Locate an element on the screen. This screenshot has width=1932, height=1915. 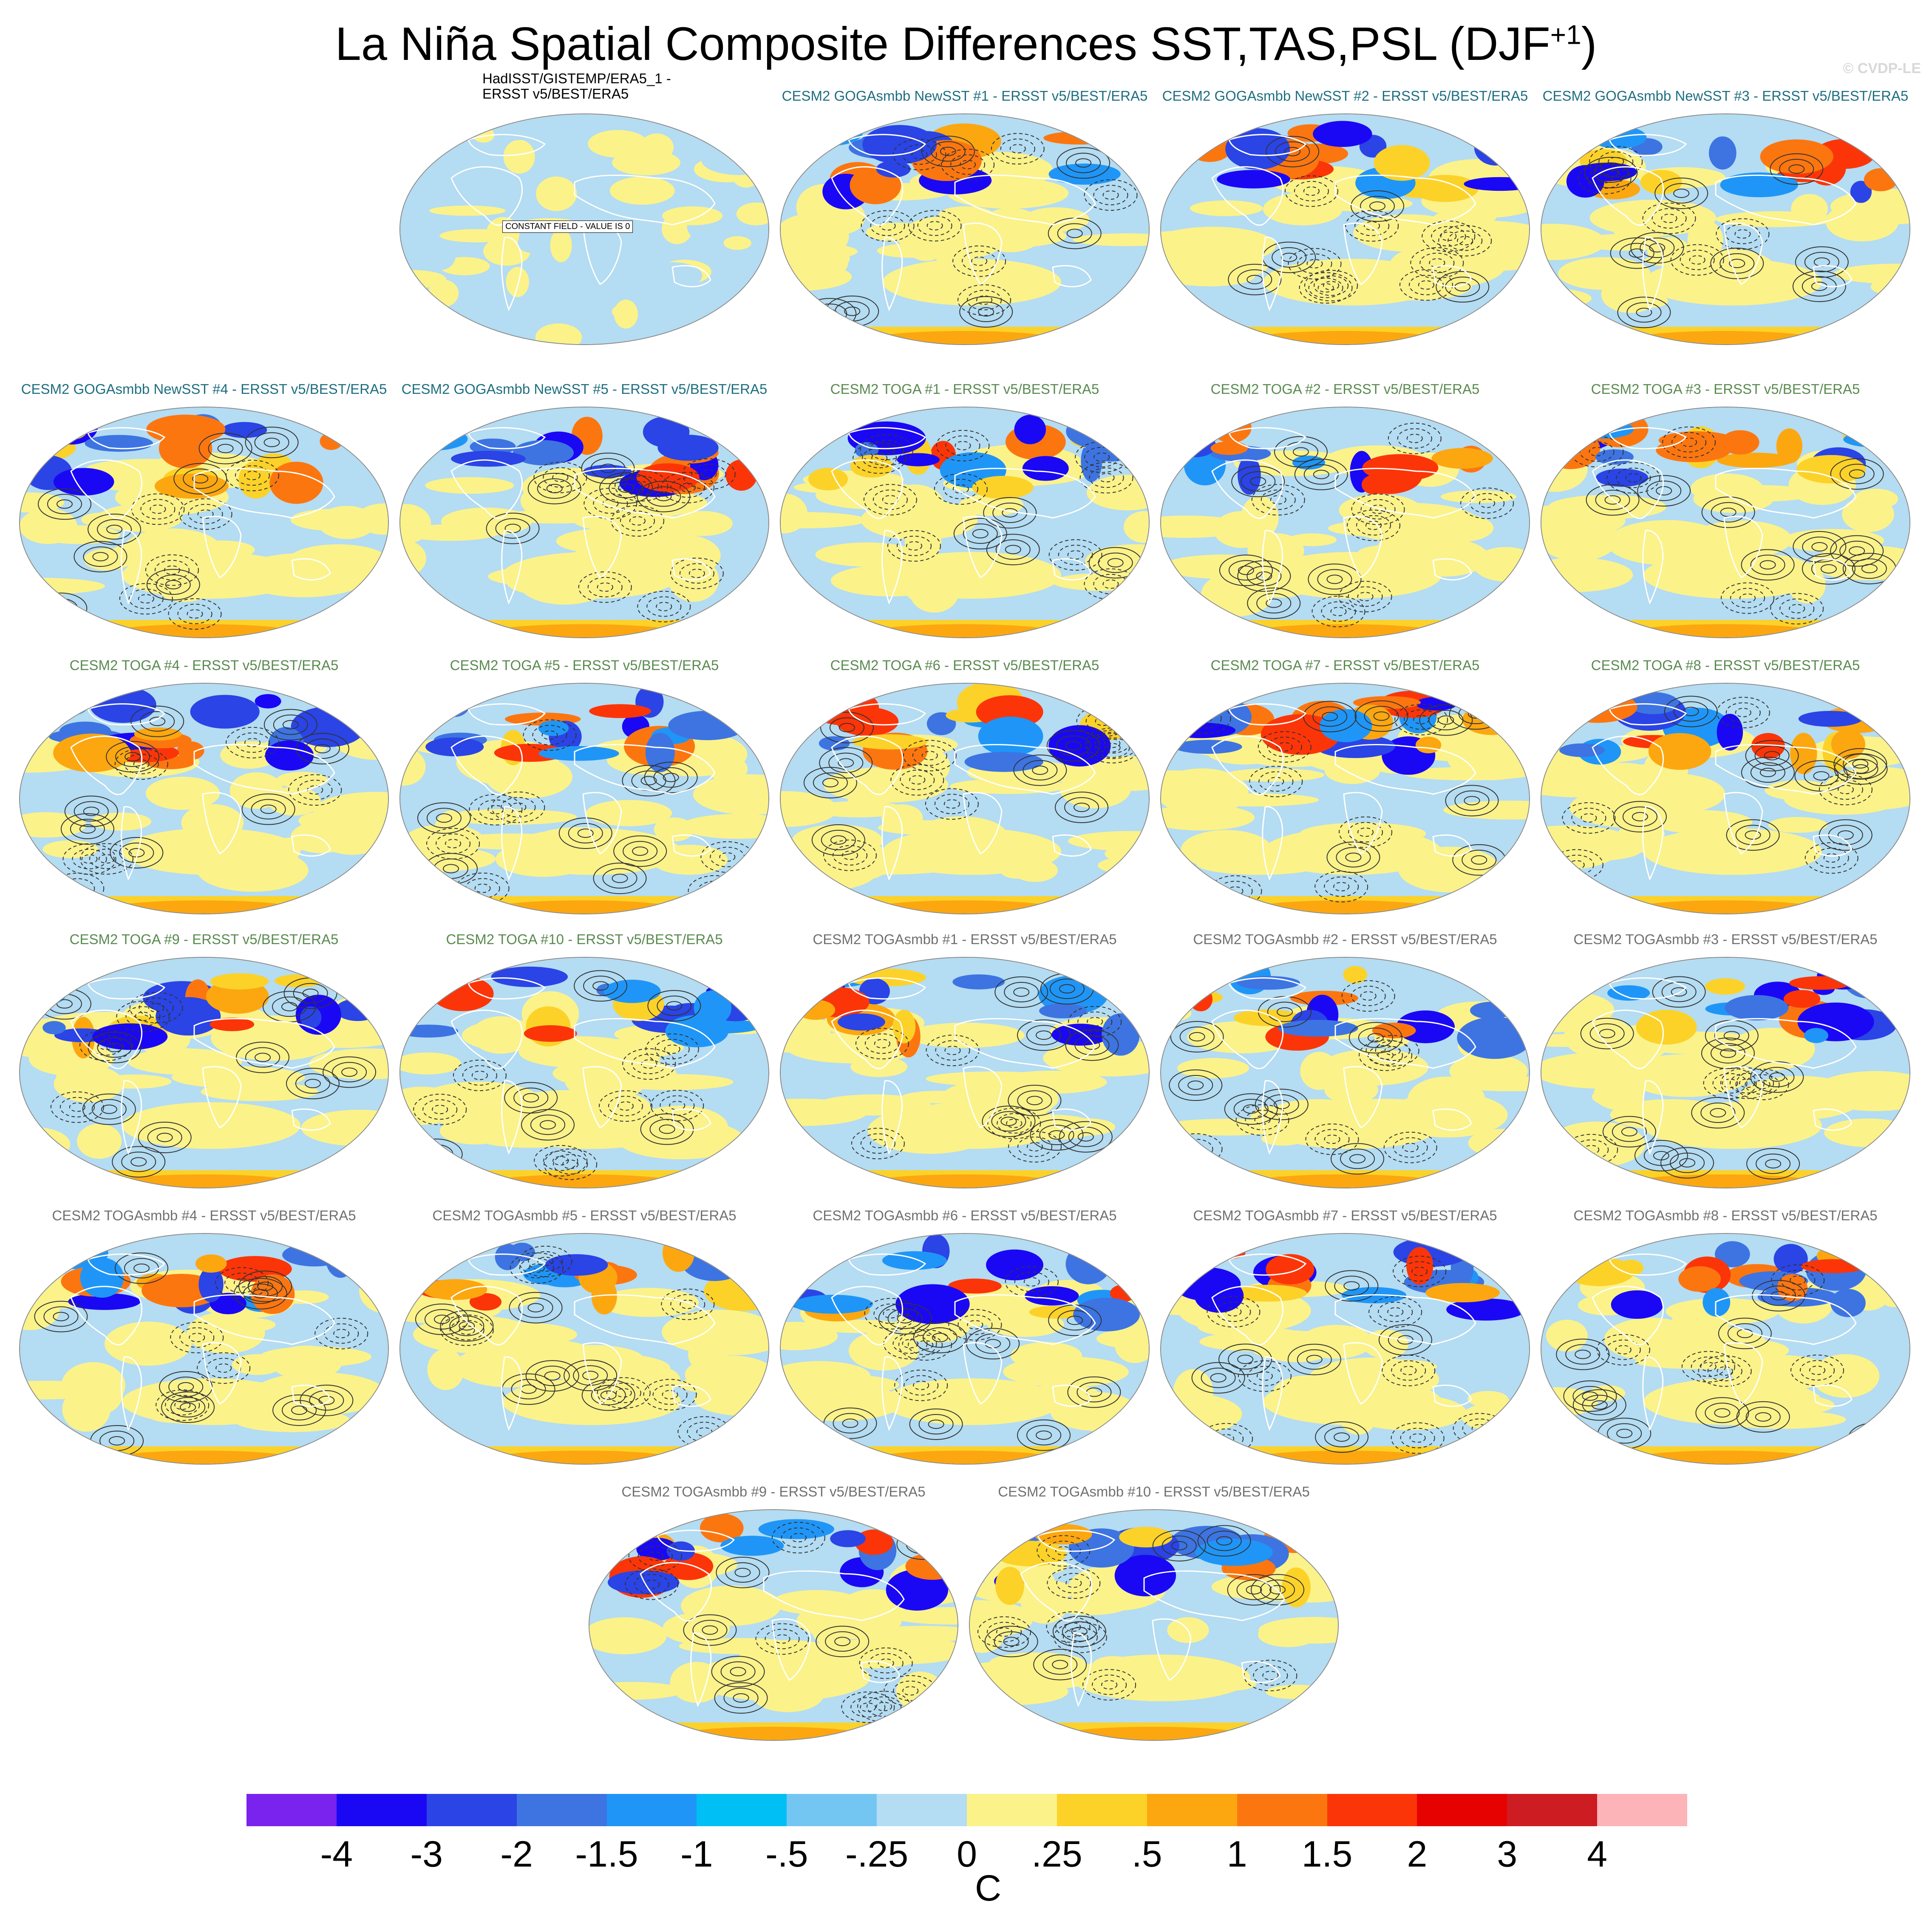
colorbar-tick-label: -.5 is located at coordinates (786, 1854).